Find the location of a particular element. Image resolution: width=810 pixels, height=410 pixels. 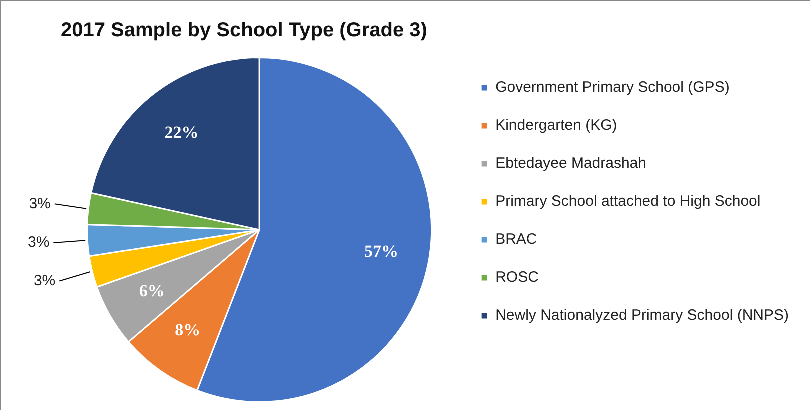

legend-label: Newly Nationalyzed Primary School (NNPS) is located at coordinates (643, 315).